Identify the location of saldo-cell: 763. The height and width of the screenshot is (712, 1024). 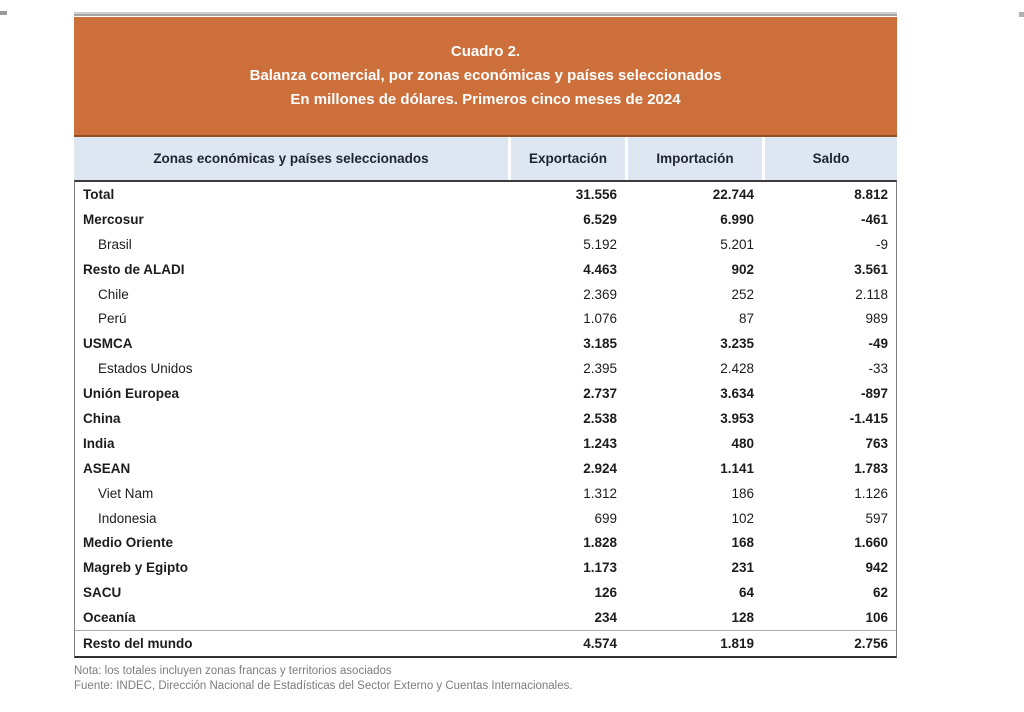
(876, 443).